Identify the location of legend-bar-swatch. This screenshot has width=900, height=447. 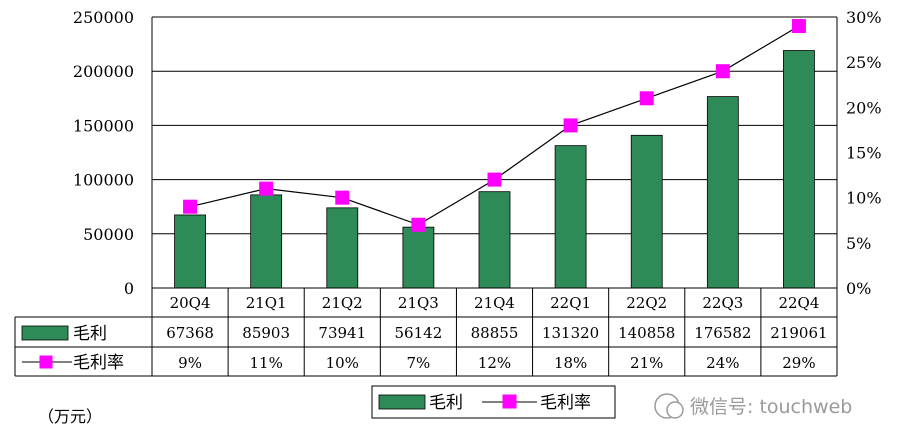
(402, 402).